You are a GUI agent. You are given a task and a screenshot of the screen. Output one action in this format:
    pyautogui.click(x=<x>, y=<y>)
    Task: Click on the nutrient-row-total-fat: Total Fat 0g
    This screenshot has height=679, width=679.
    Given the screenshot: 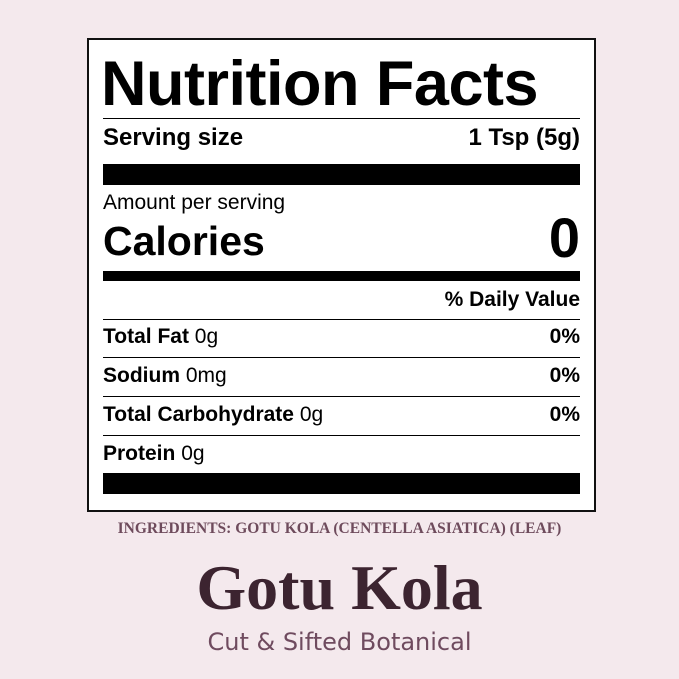 What is the action you would take?
    pyautogui.click(x=160, y=337)
    